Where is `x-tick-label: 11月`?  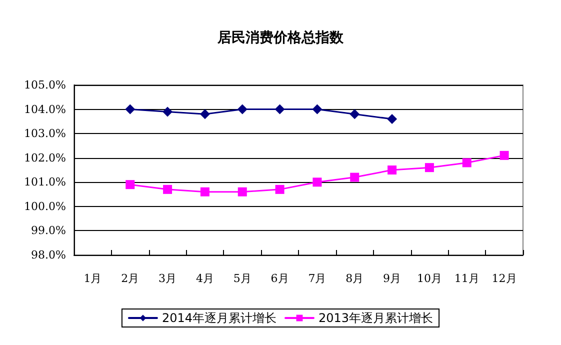 x-tick-label: 11月 is located at coordinates (467, 278).